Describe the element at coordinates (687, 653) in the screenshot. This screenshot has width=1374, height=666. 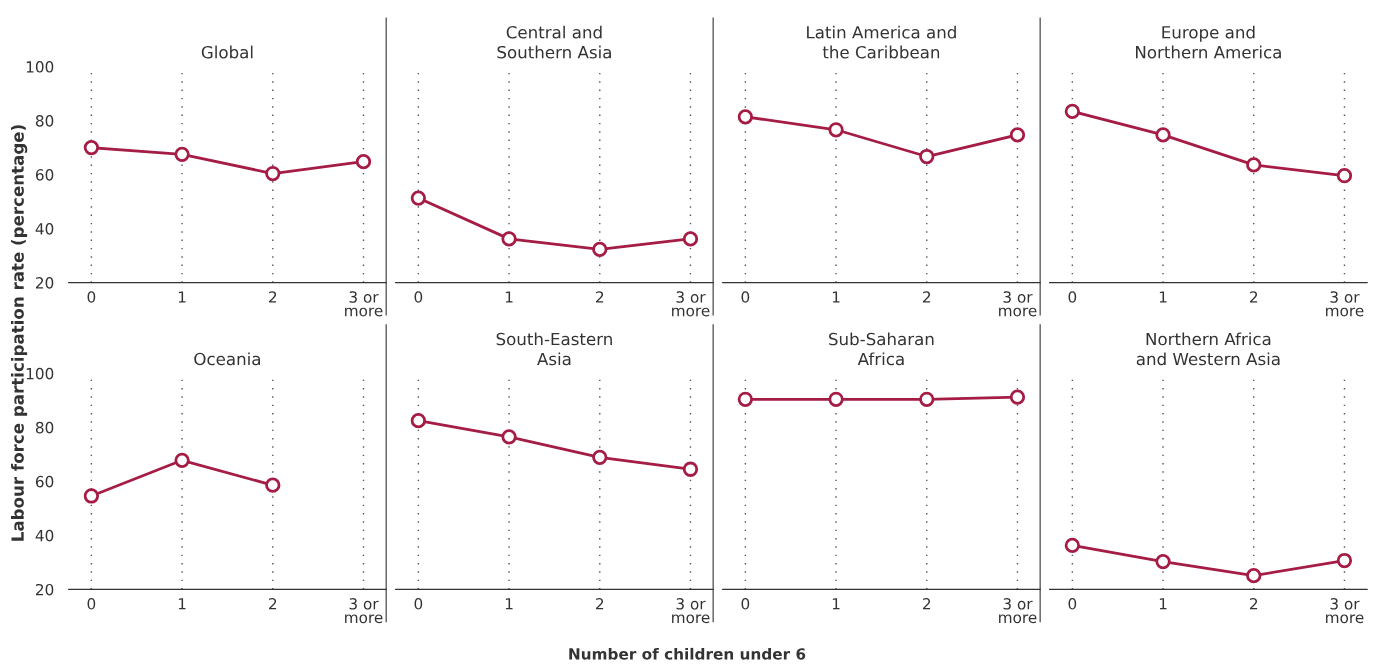
I see `x-axis-title: Number of children under 6` at that location.